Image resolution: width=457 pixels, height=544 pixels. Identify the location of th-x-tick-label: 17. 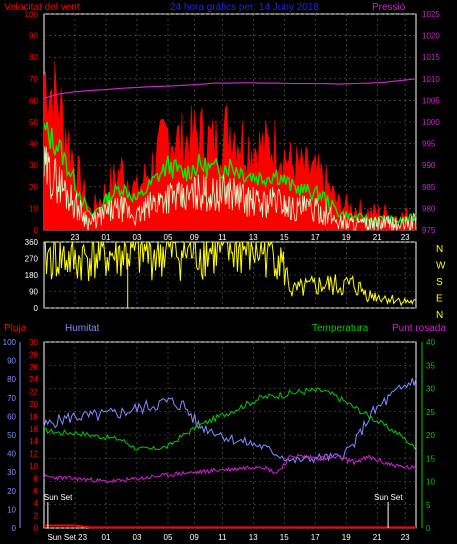
(315, 537).